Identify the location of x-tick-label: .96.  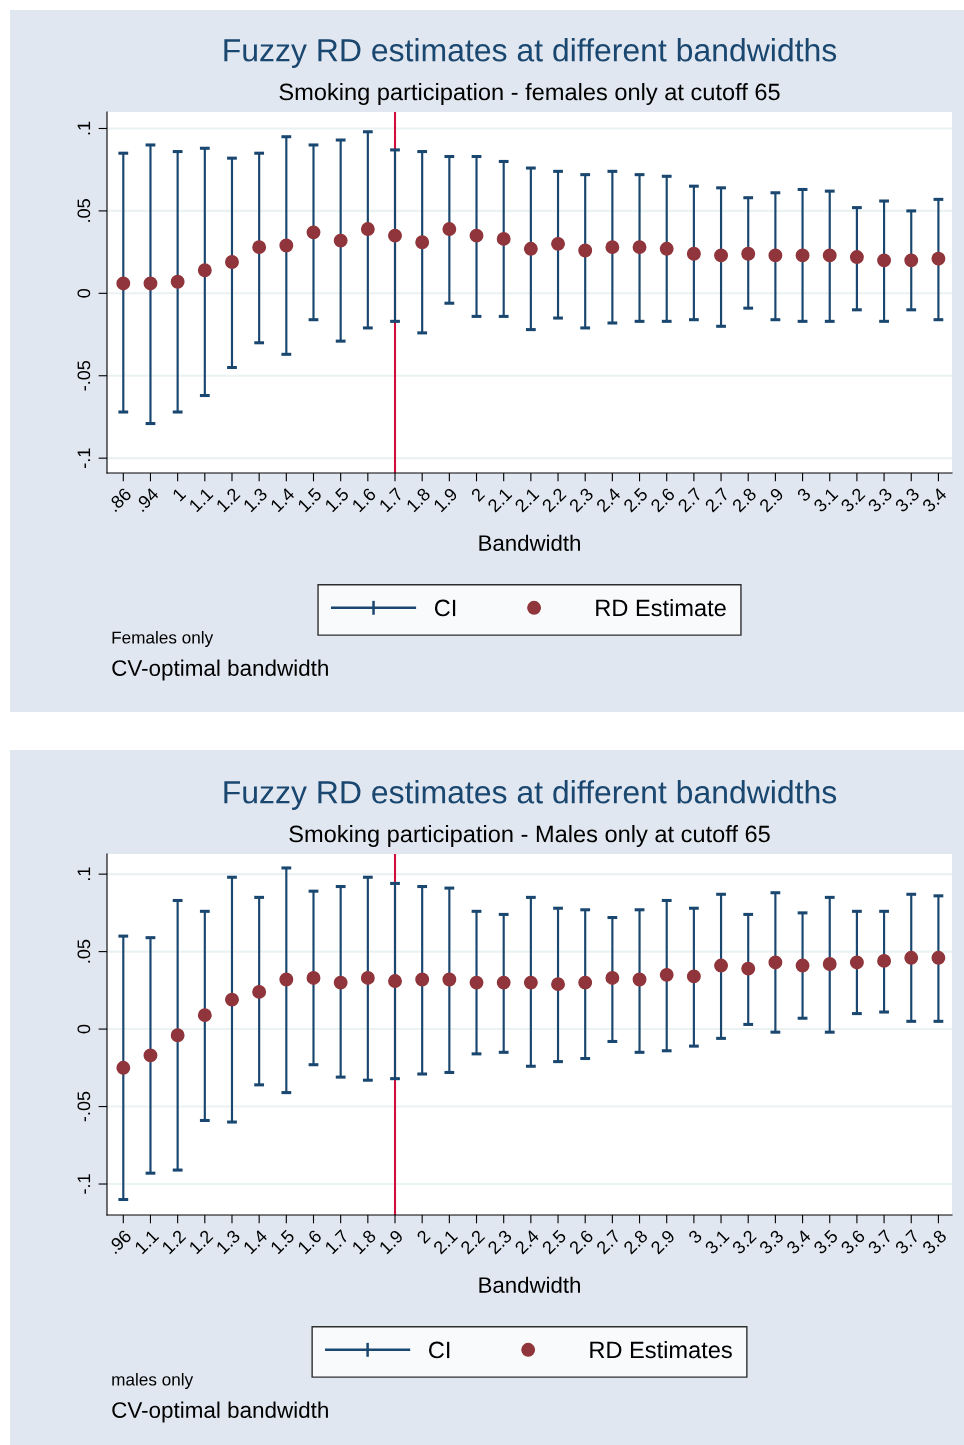
(120, 1242).